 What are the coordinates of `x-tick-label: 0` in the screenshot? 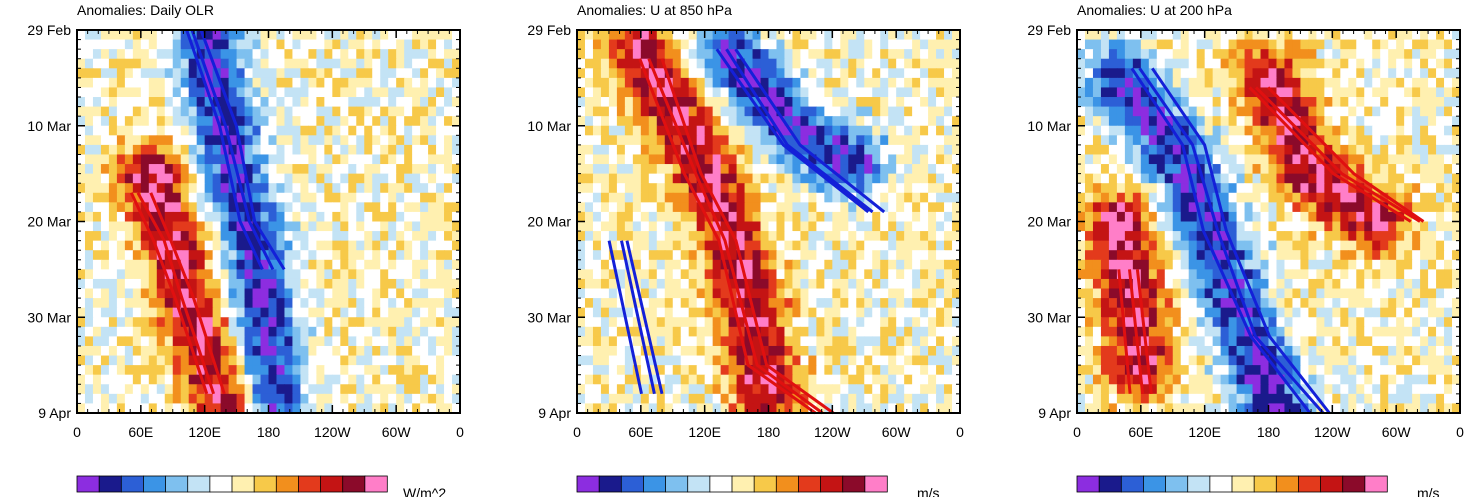 It's located at (460, 432).